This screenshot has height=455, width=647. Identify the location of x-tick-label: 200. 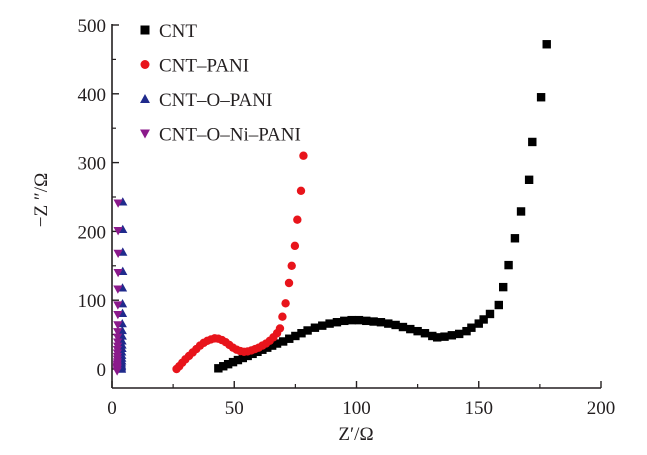
(601, 408).